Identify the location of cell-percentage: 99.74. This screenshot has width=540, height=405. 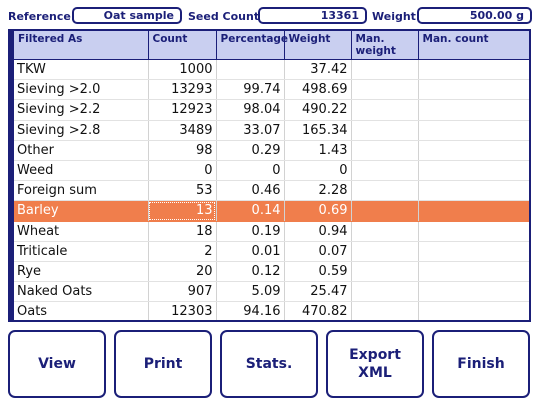
(250, 90).